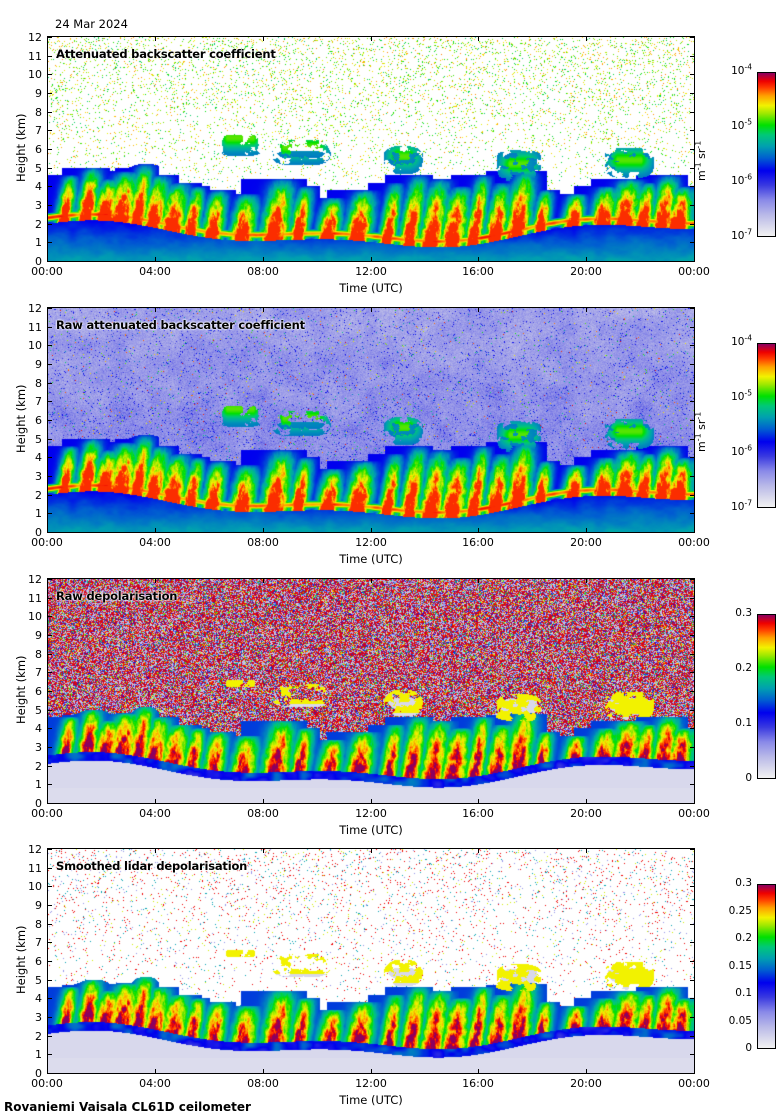  I want to click on y-axis-title: Height (km), so click(21, 959).